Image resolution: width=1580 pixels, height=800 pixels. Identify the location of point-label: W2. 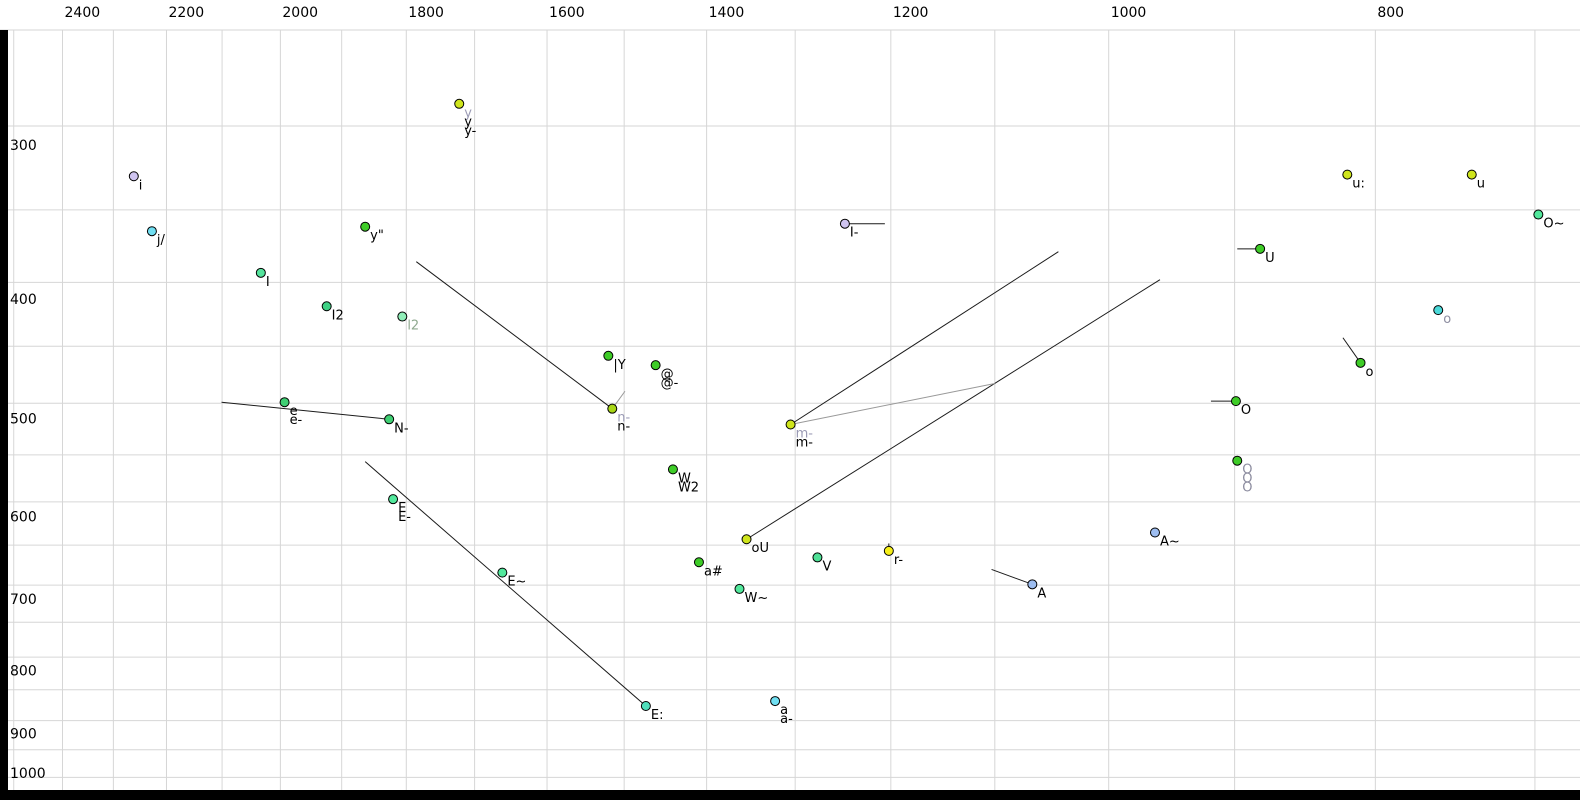
(688, 487).